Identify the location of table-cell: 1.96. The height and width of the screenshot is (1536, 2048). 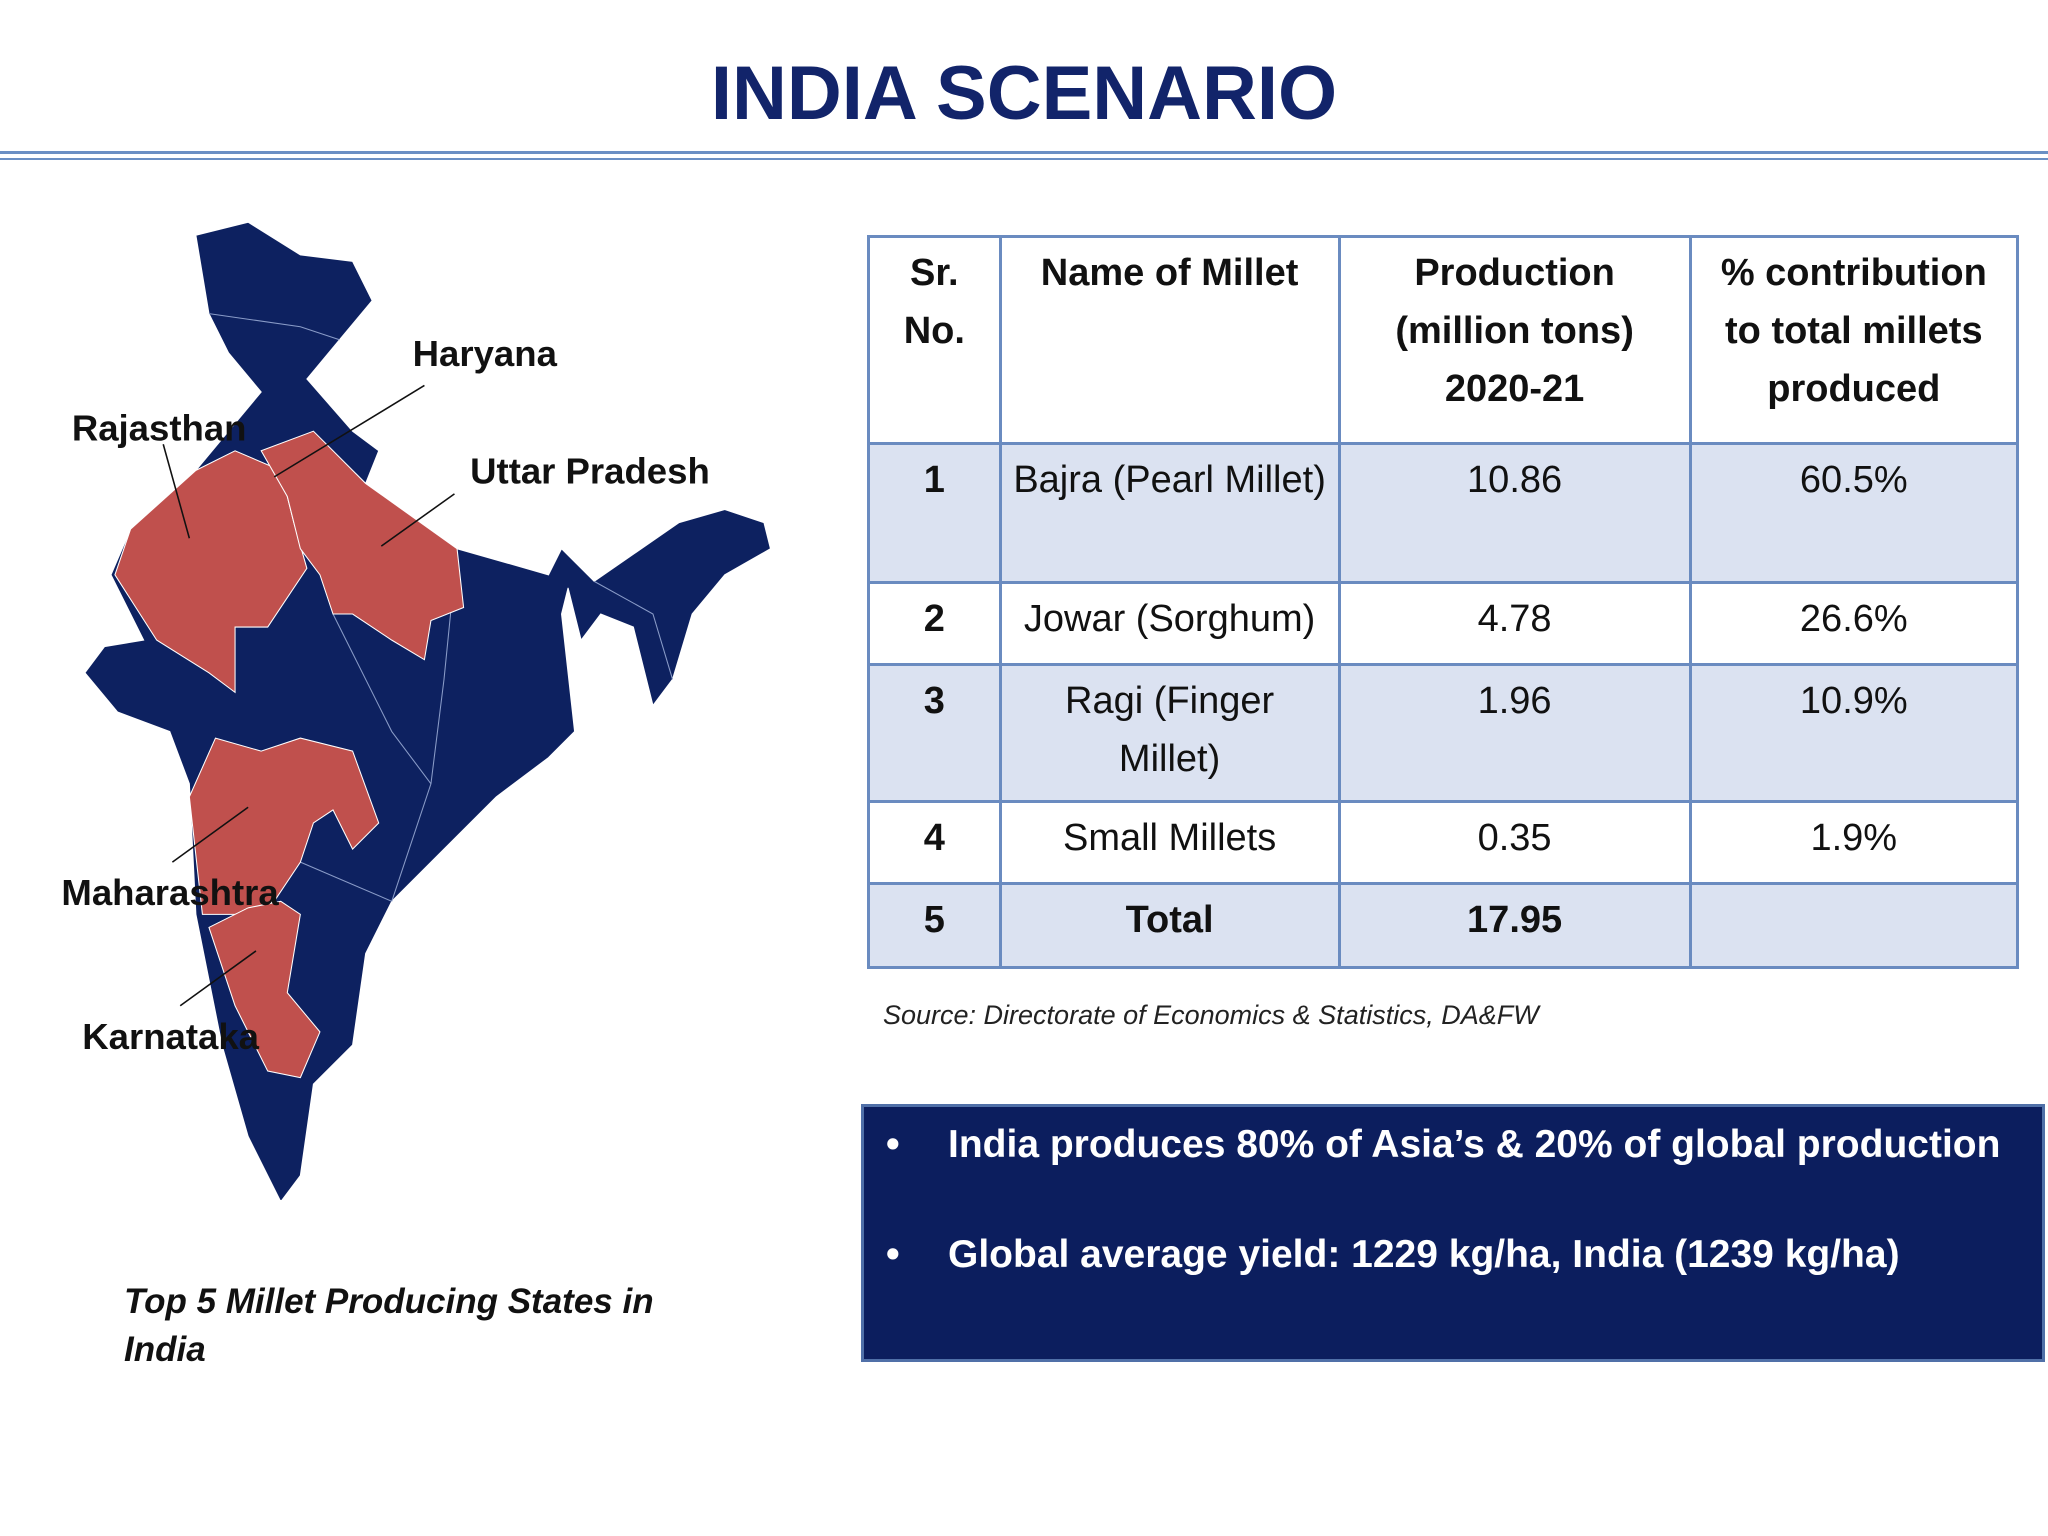
(1514, 733).